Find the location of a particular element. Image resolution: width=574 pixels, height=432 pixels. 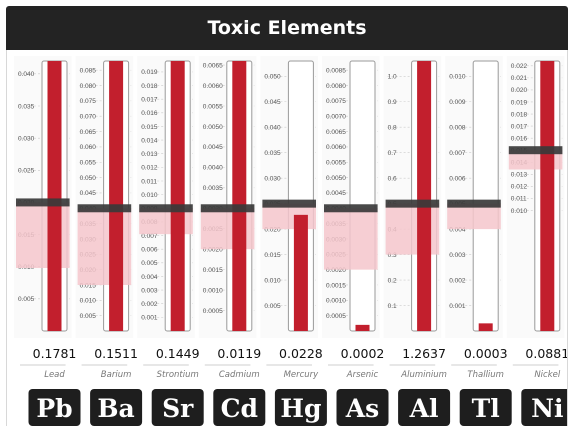

element-name: Aluminium is located at coordinates (423, 375).